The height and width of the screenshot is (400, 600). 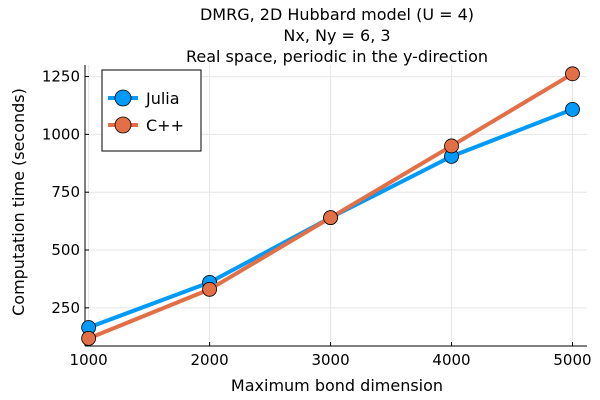 What do you see at coordinates (65, 250) in the screenshot?
I see `y-tick-label-1: 500` at bounding box center [65, 250].